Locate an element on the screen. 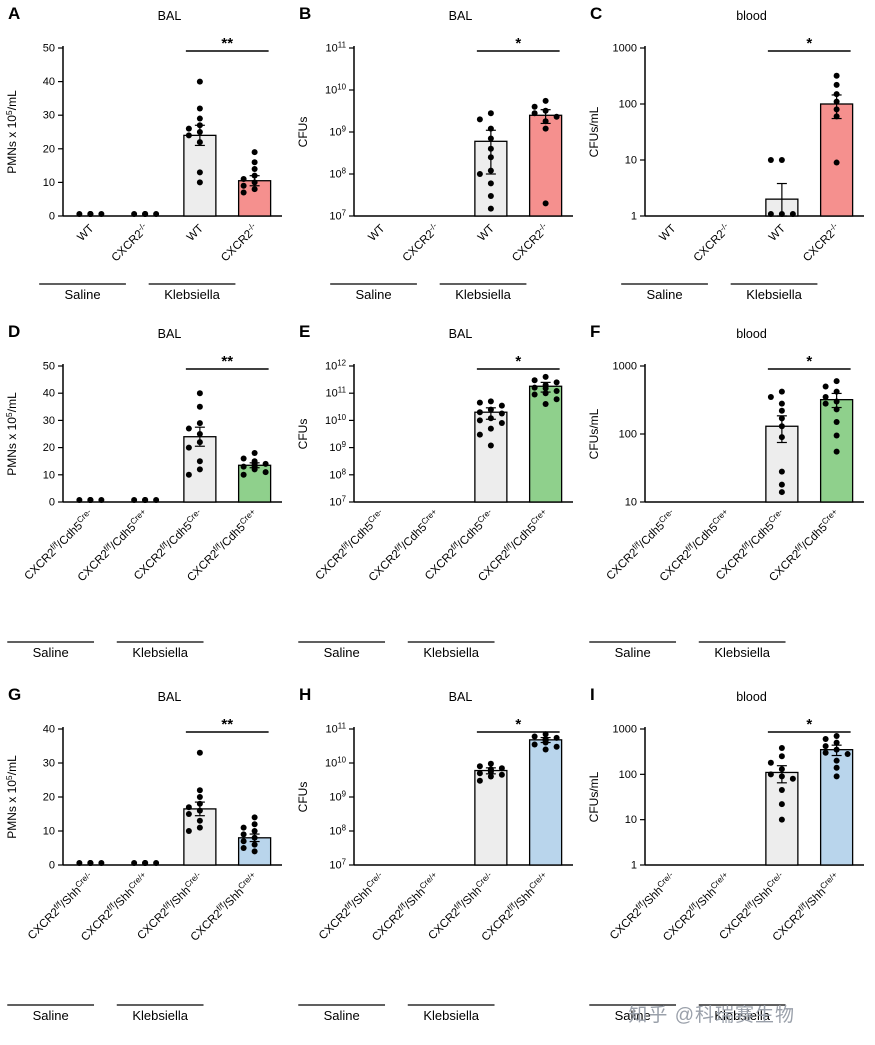 This screenshot has height=1045, width=875. panel-letter: I is located at coordinates (592, 694).